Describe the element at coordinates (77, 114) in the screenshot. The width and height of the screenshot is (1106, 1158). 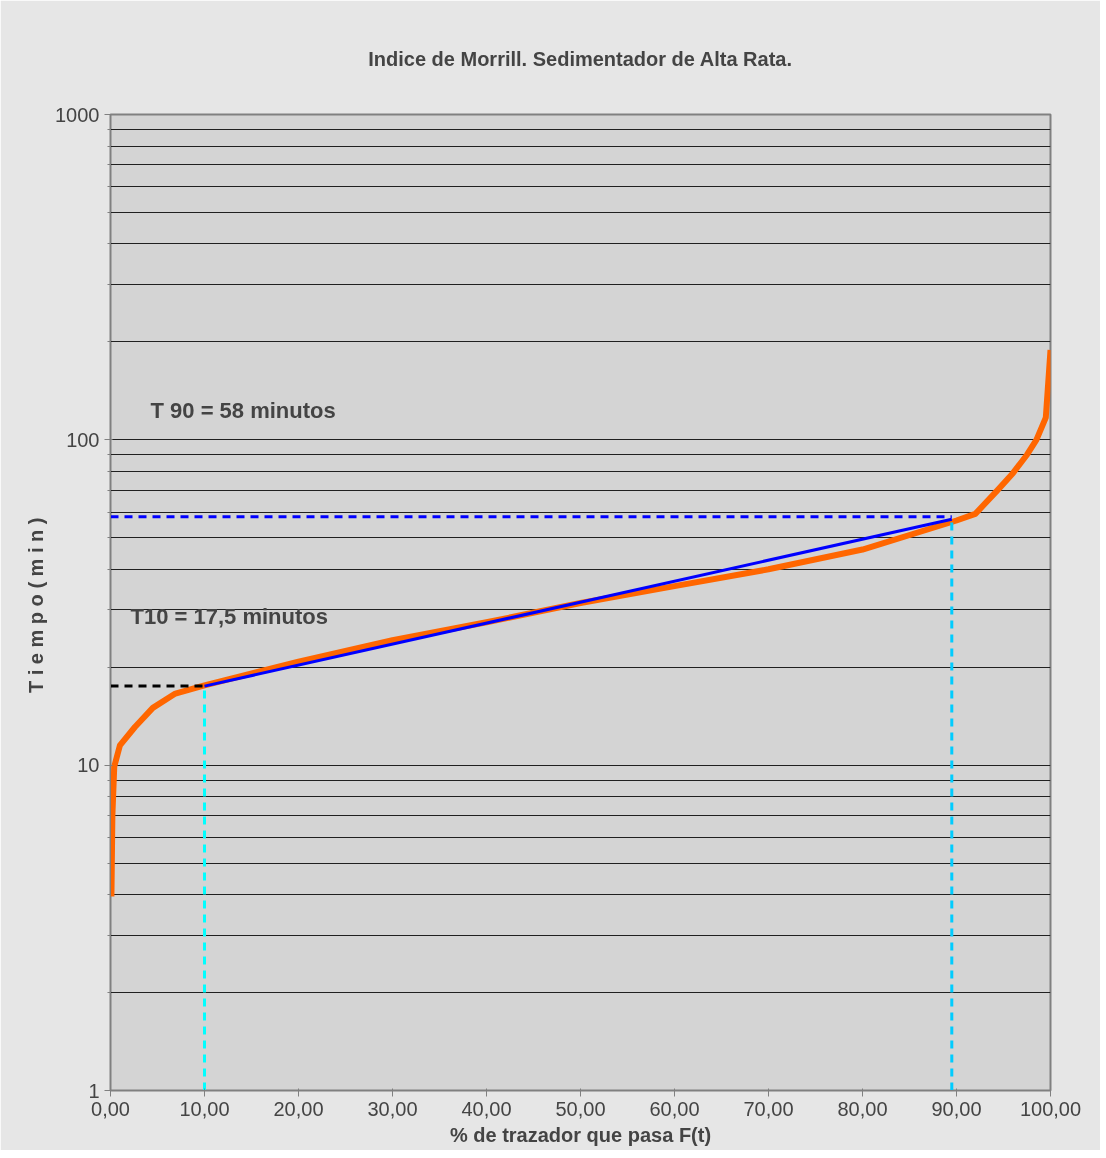
I see `y-tick-label: 1000` at that location.